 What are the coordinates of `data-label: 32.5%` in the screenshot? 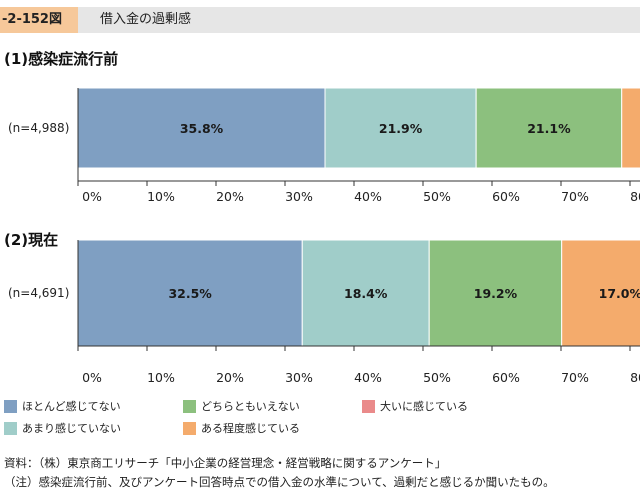 It's located at (190, 293).